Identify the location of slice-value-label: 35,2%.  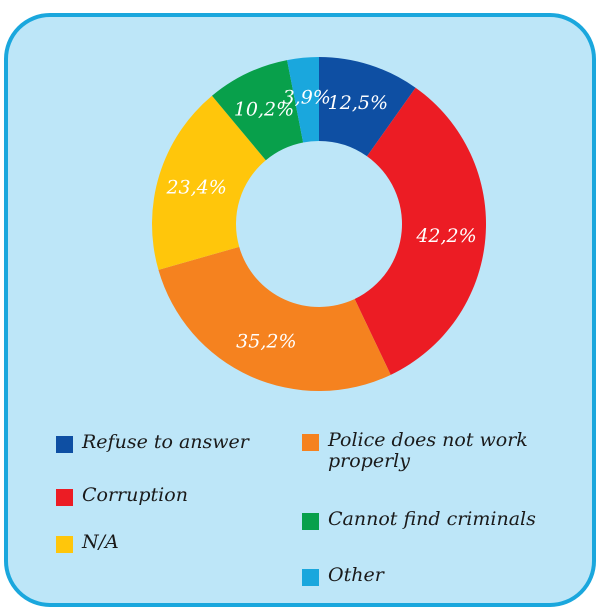
(266, 342).